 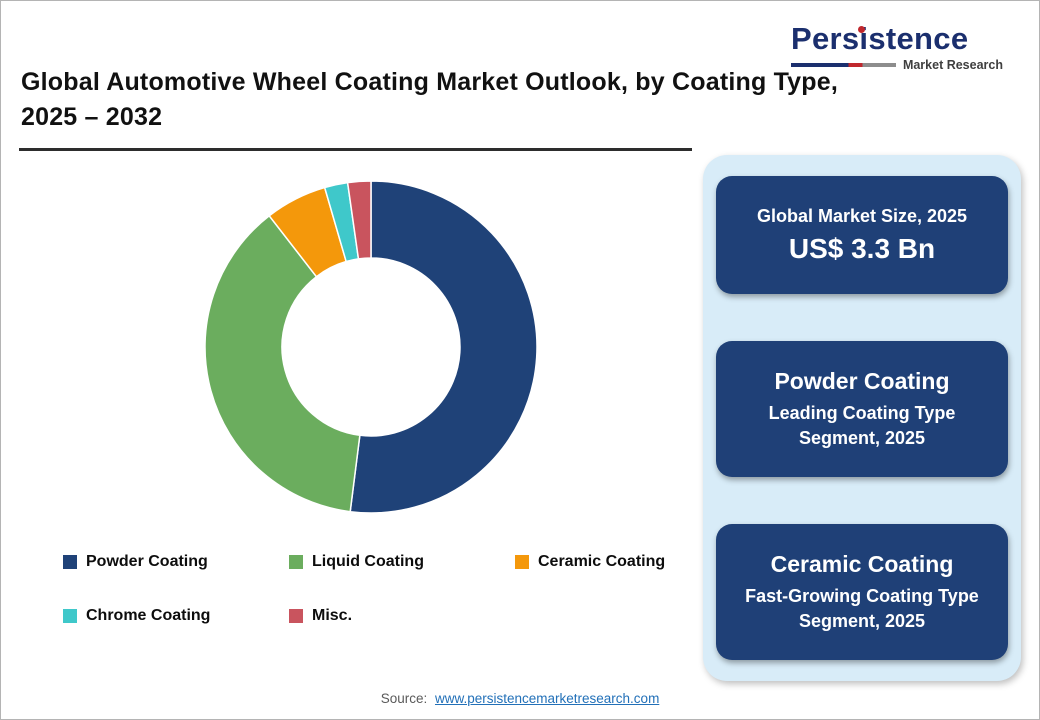 I want to click on leading-segment-name: Powder Coating, so click(x=862, y=381).